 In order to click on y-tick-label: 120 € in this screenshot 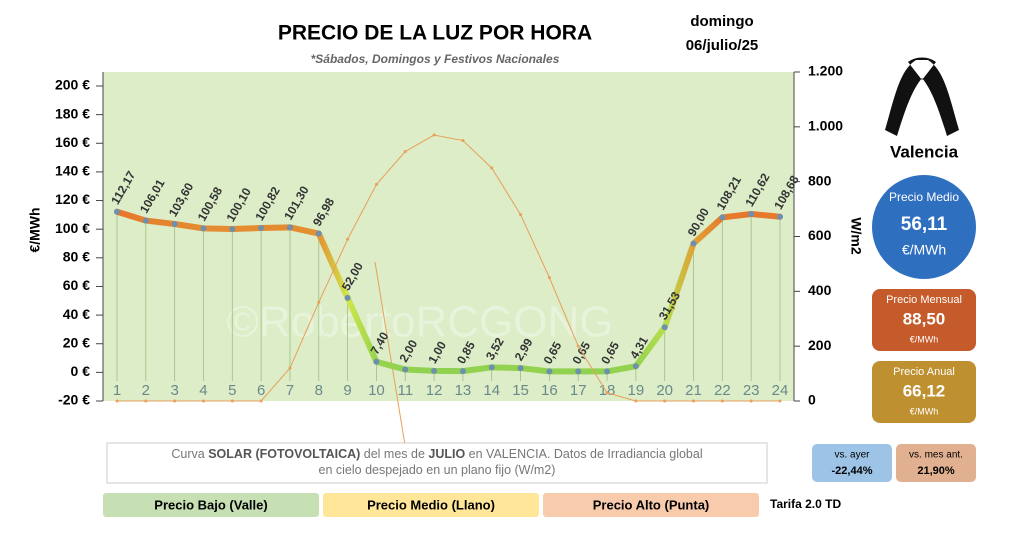, I will do `click(72, 199)`.